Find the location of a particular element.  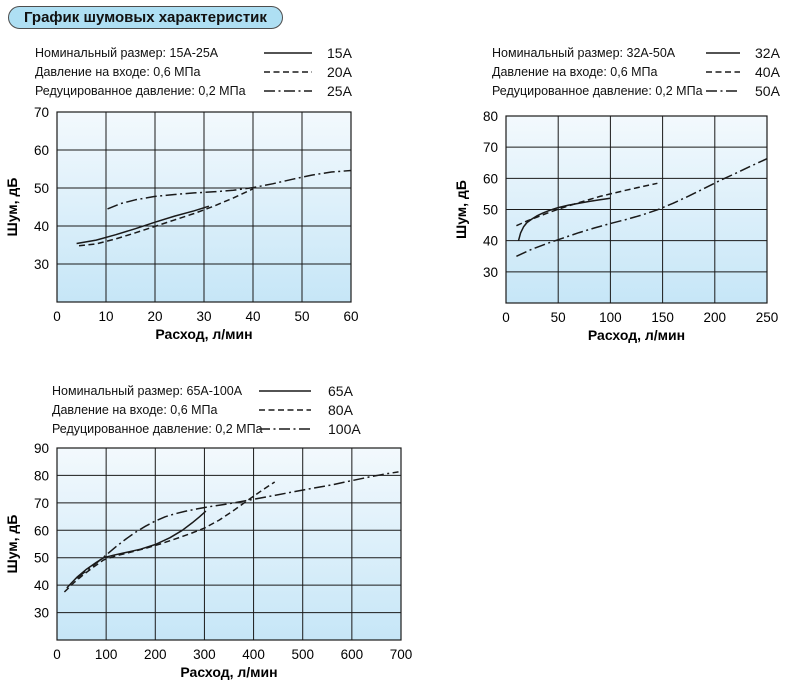

curve-40А is located at coordinates (587, 204).